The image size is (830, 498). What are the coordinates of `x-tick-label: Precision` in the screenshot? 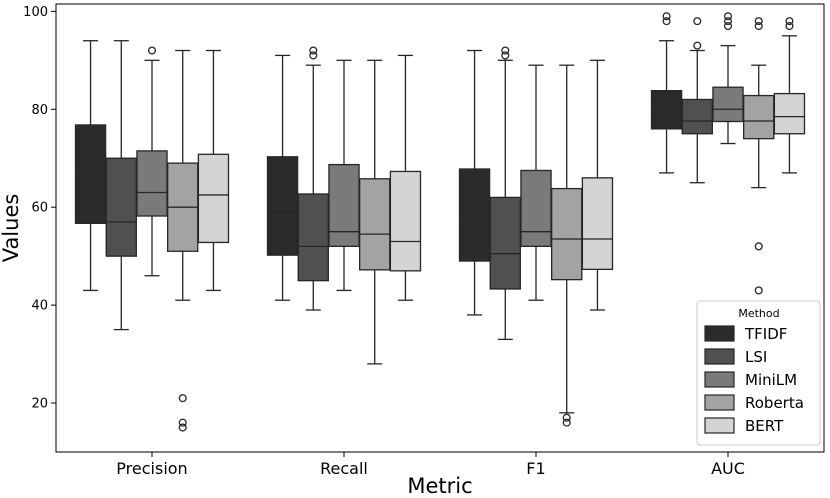 It's located at (151, 468).